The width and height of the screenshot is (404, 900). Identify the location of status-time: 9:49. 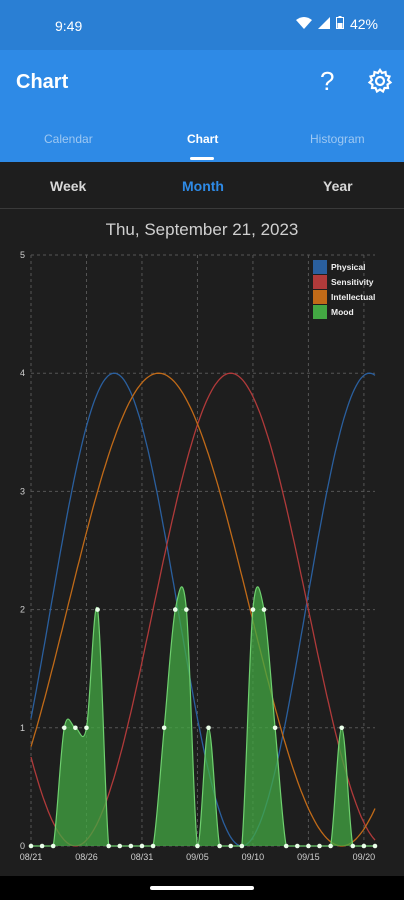
(69, 26).